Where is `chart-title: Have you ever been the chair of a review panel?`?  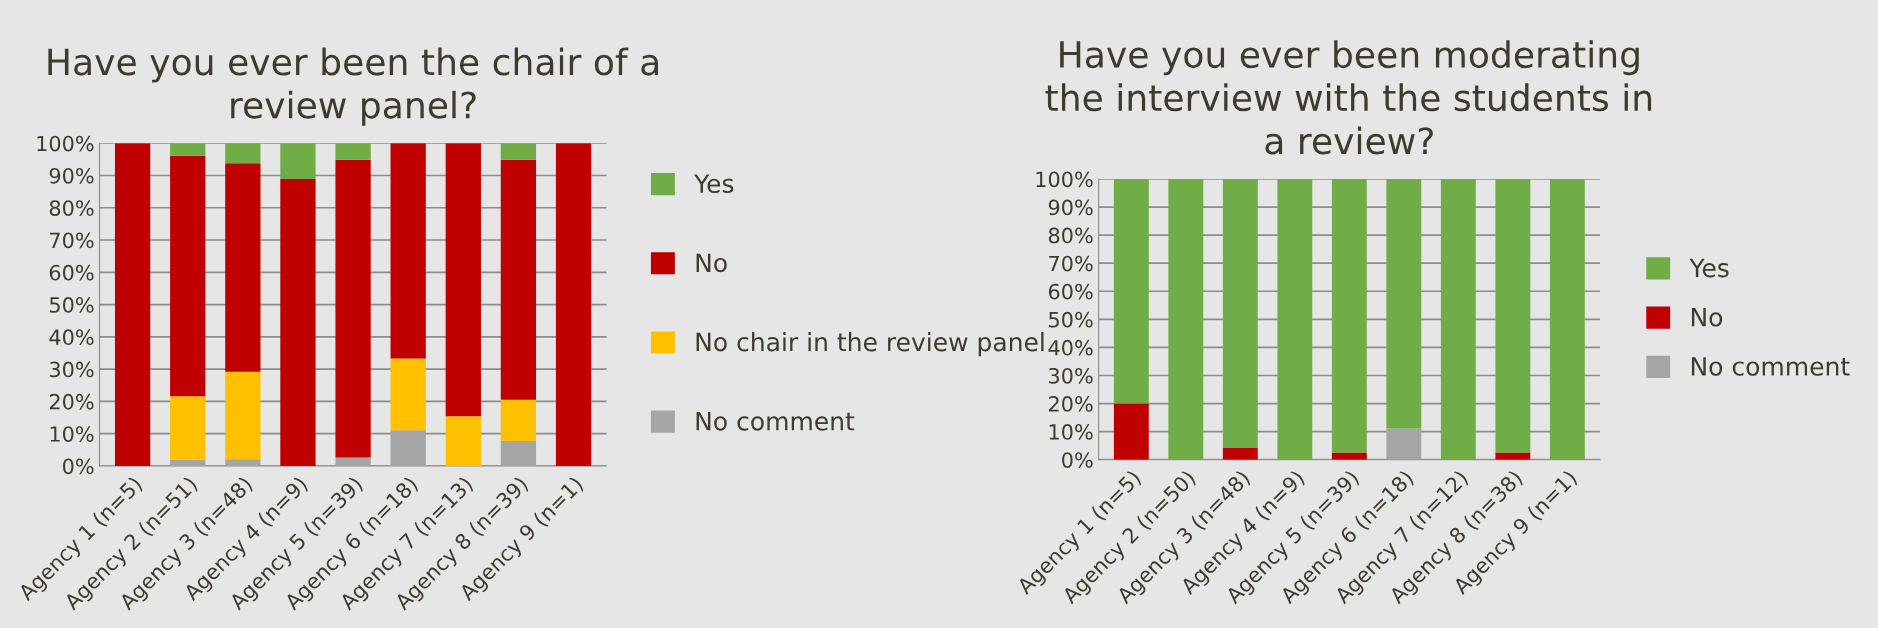
chart-title: Have you ever been the chair of a review panel? is located at coordinates (353, 86).